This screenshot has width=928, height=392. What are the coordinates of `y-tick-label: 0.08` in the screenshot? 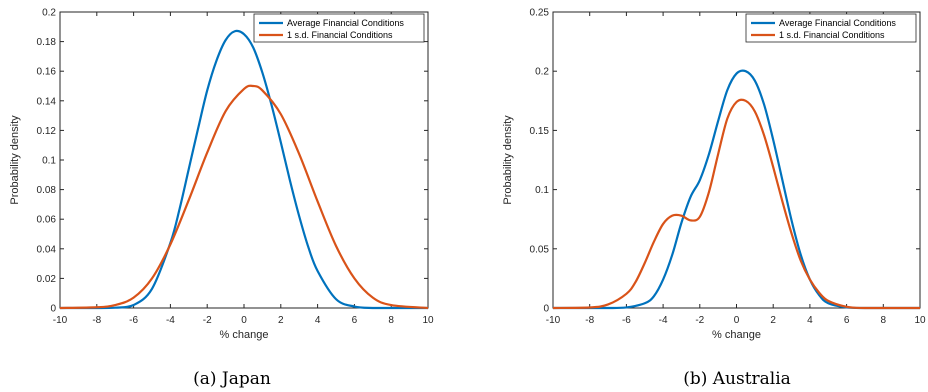 It's located at (47, 190).